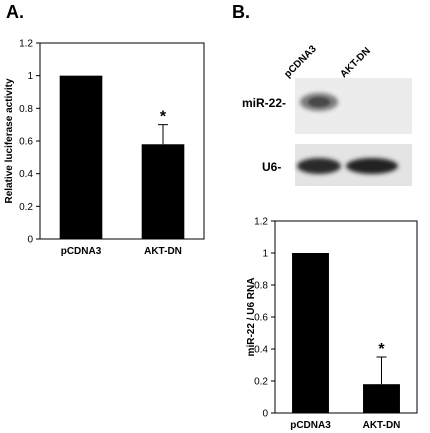 The image size is (430, 433). Describe the element at coordinates (382, 425) in the screenshot. I see `chart-b-xtick-label-akt-dn: AKT-DN` at that location.